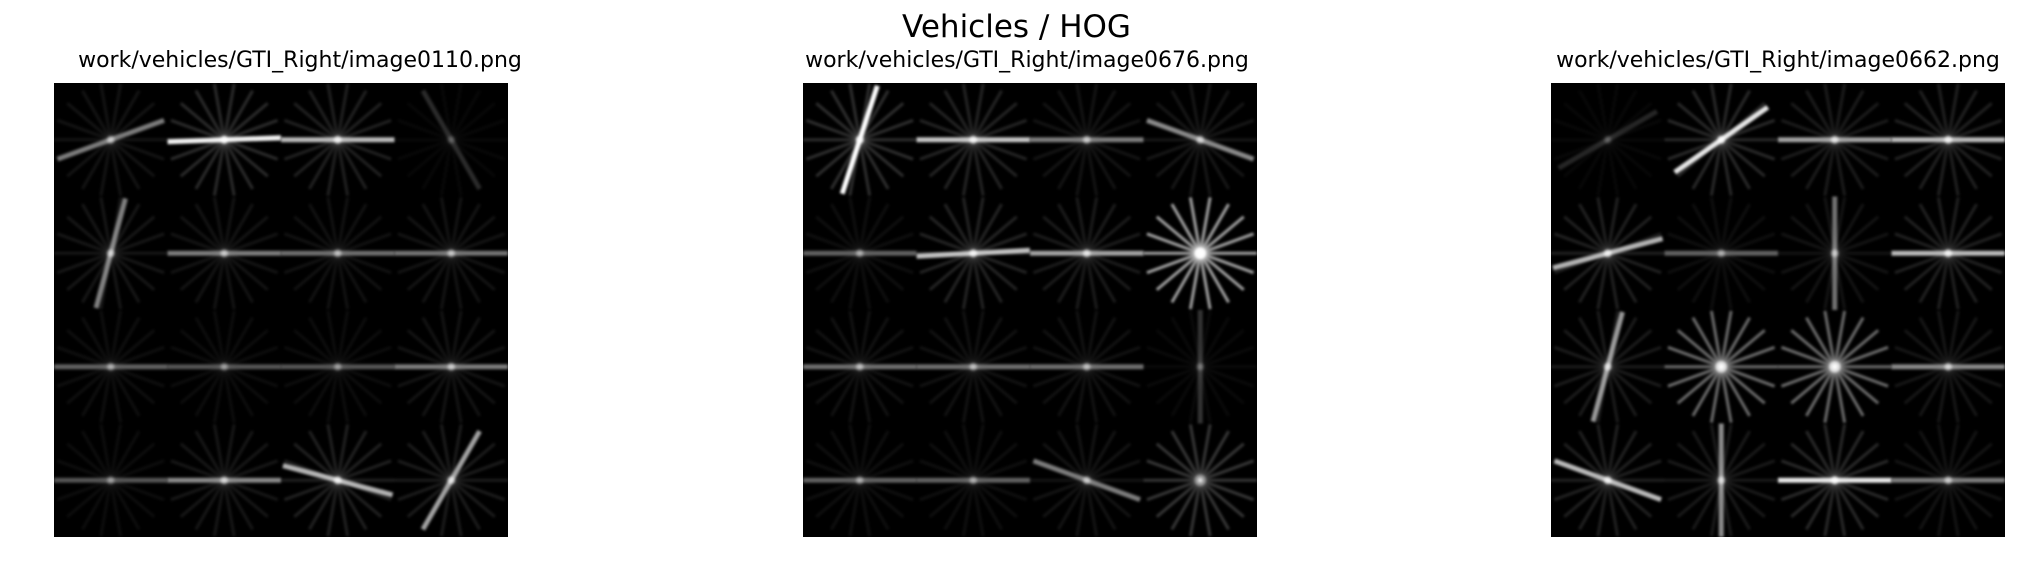 The image size is (2033, 583). Describe the element at coordinates (1016, 27) in the screenshot. I see `figure-title: Vehicles / HOG` at that location.